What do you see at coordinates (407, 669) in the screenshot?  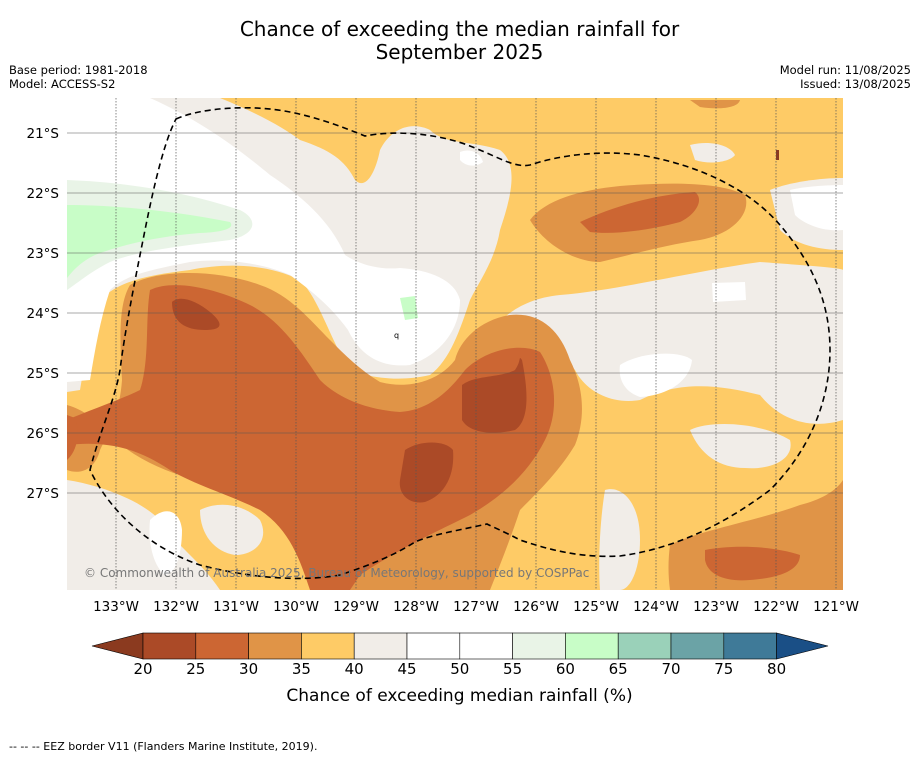 I see `colorbar-tick-label: 45` at bounding box center [407, 669].